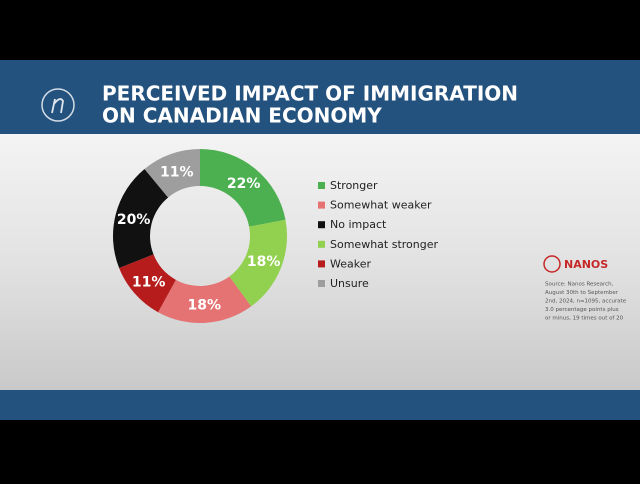 The width and height of the screenshot is (640, 484). Describe the element at coordinates (579, 285) in the screenshot. I see `source-line: Source: Nanos Research,` at that location.